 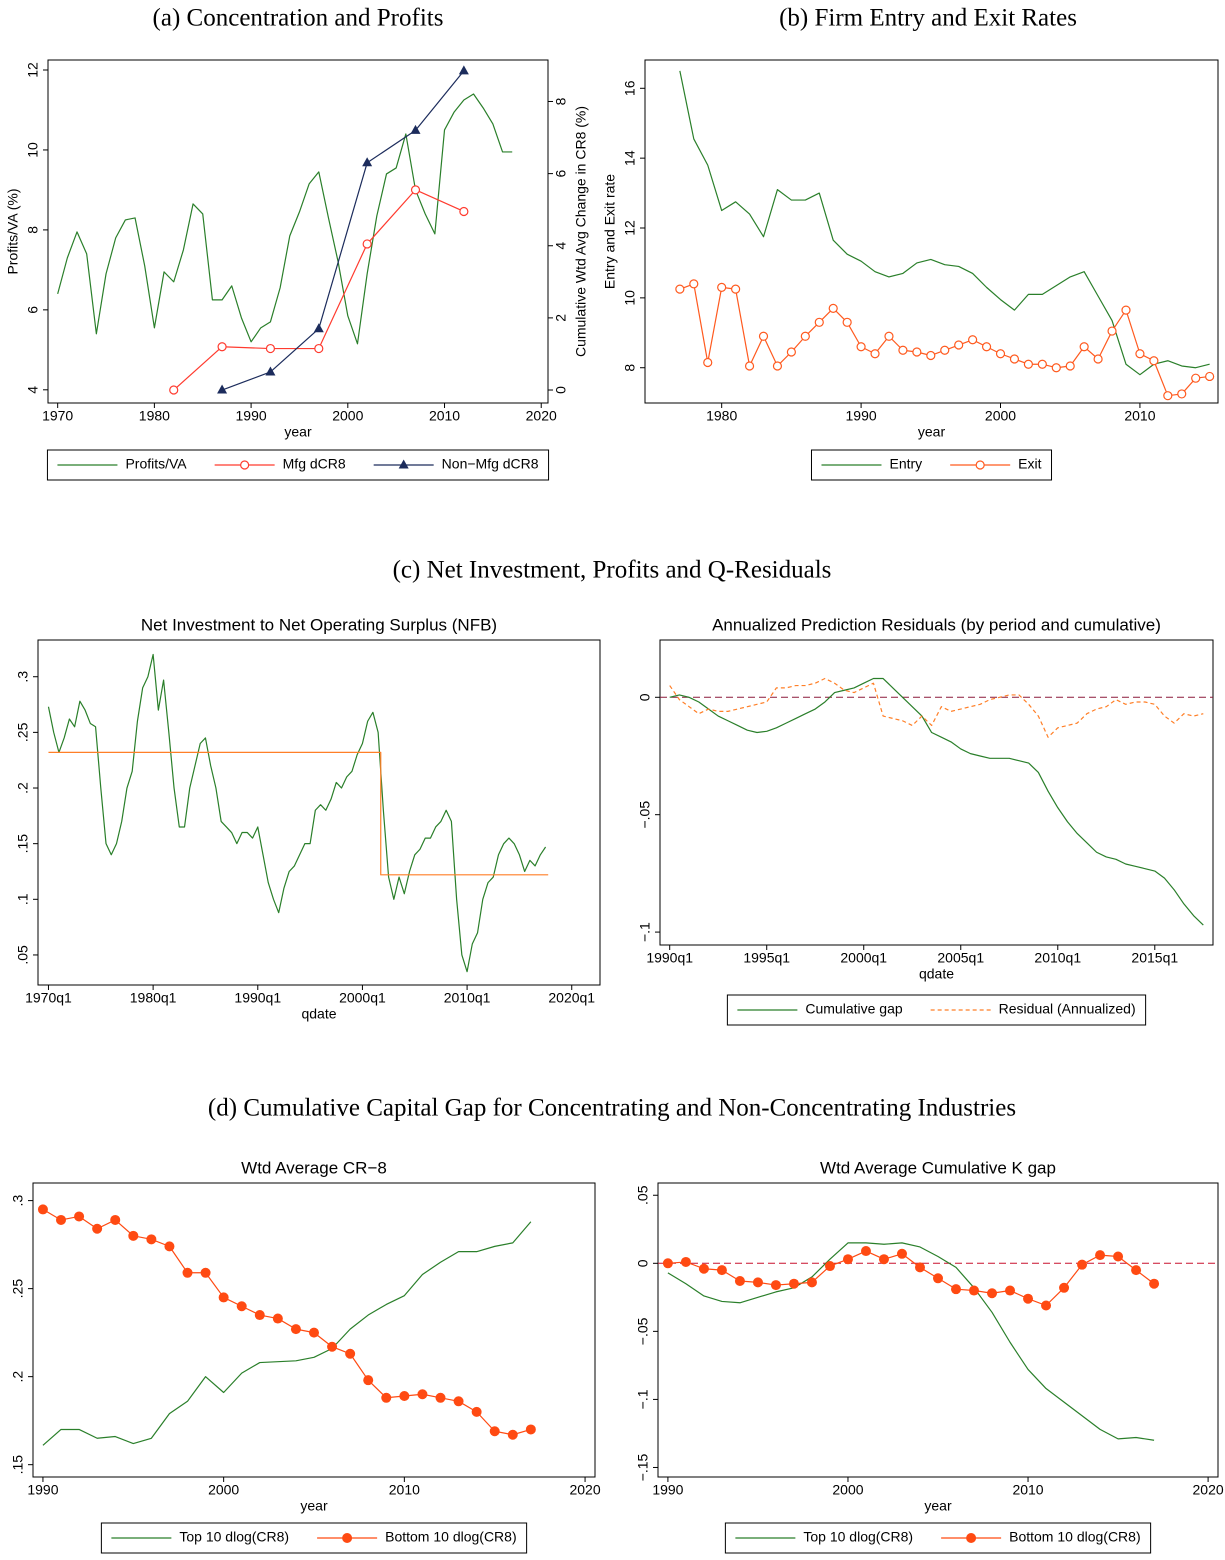 What do you see at coordinates (33, 390) in the screenshot?
I see `y-tick-label: 4` at bounding box center [33, 390].